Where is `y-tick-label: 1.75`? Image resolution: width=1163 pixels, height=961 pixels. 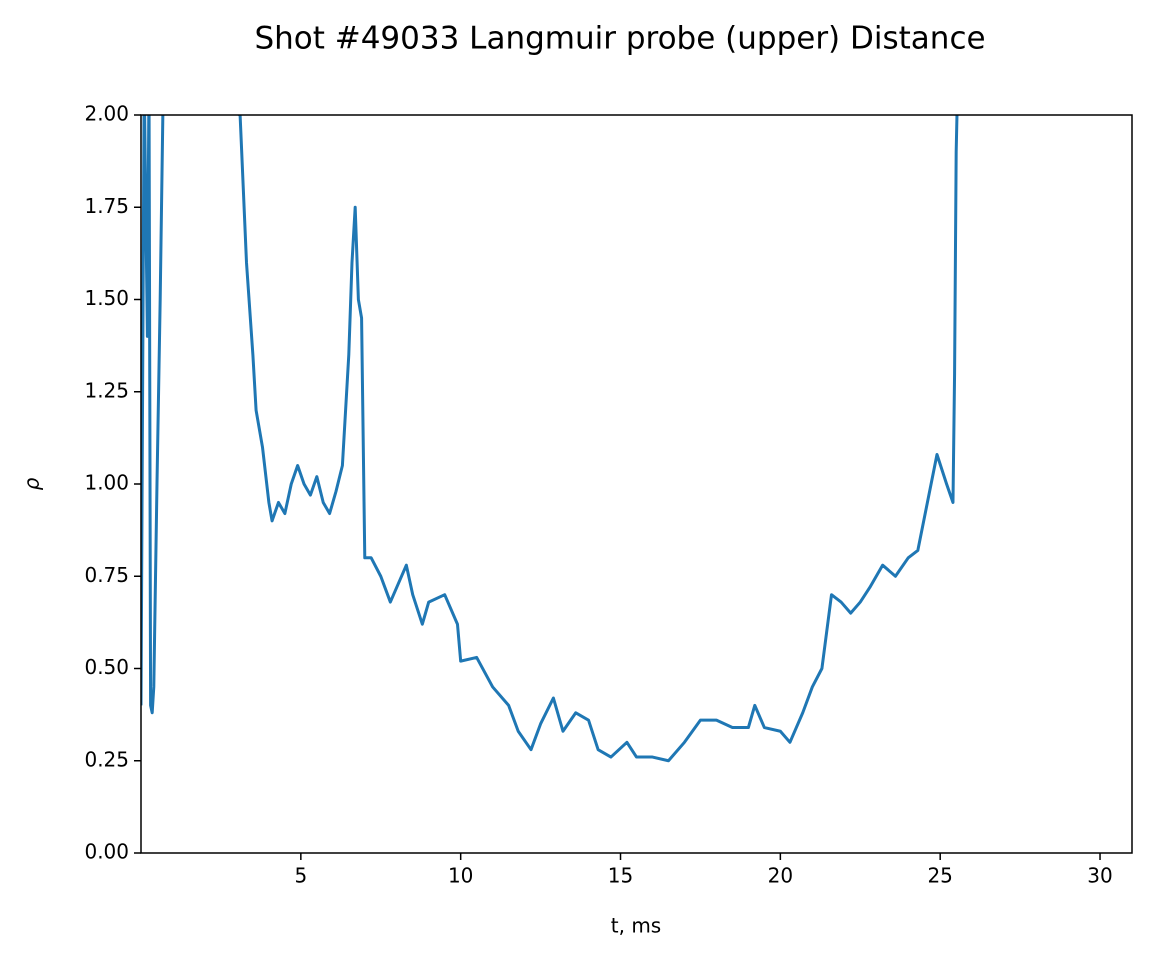
y-tick-label: 1.75 is located at coordinates (106, 206).